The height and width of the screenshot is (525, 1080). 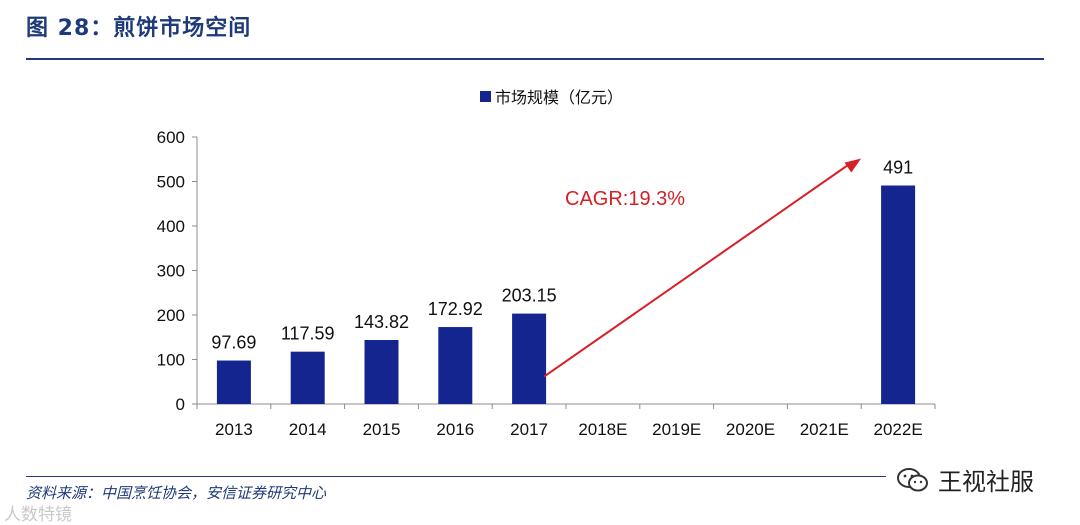 What do you see at coordinates (382, 429) in the screenshot?
I see `x-tick-label: 2015` at bounding box center [382, 429].